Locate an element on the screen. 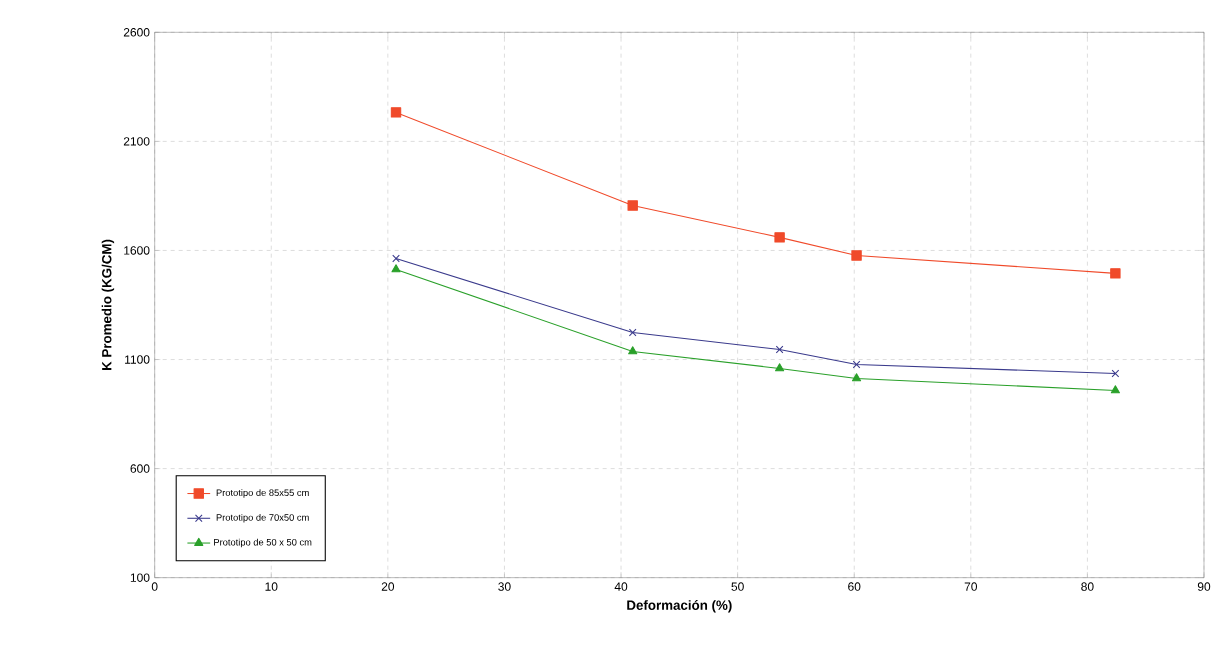 This screenshot has width=1218, height=659. y-tick-label: 1100 is located at coordinates (137, 359).